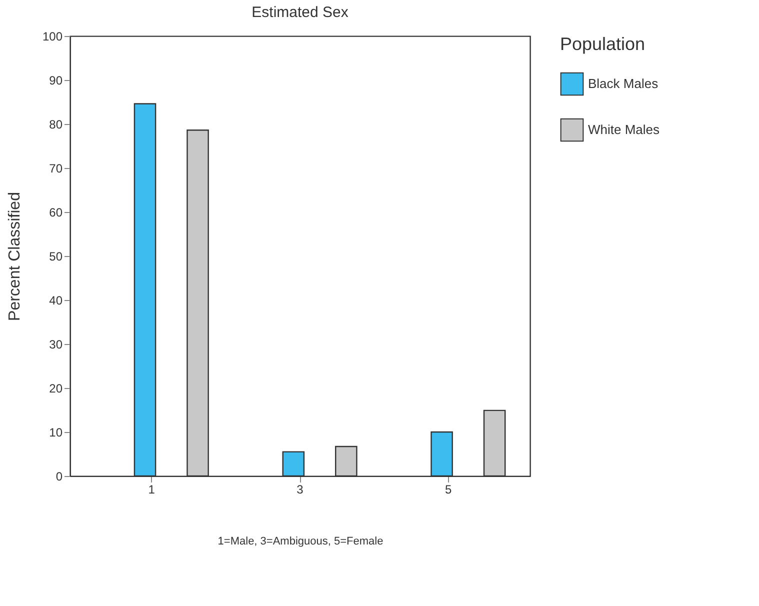 This screenshot has width=759, height=606. Describe the element at coordinates (56, 257) in the screenshot. I see `y-tick-label: 50` at that location.